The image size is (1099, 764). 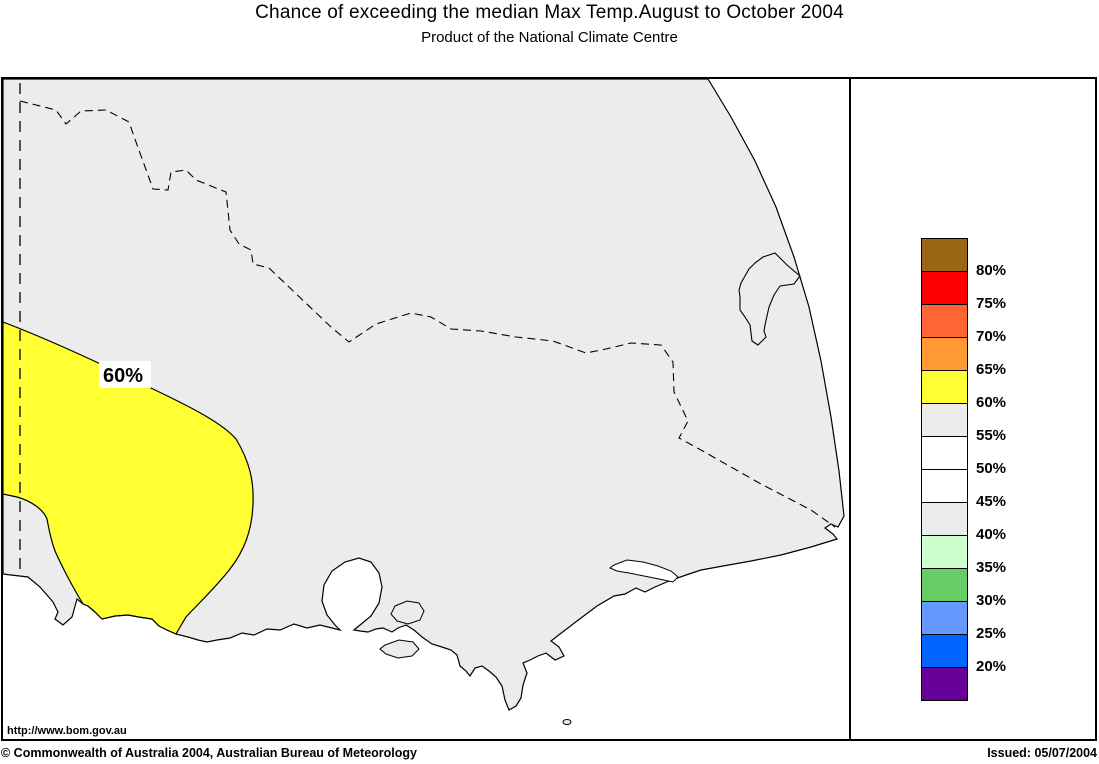 I want to click on gippsland-lakes, so click(x=644, y=571).